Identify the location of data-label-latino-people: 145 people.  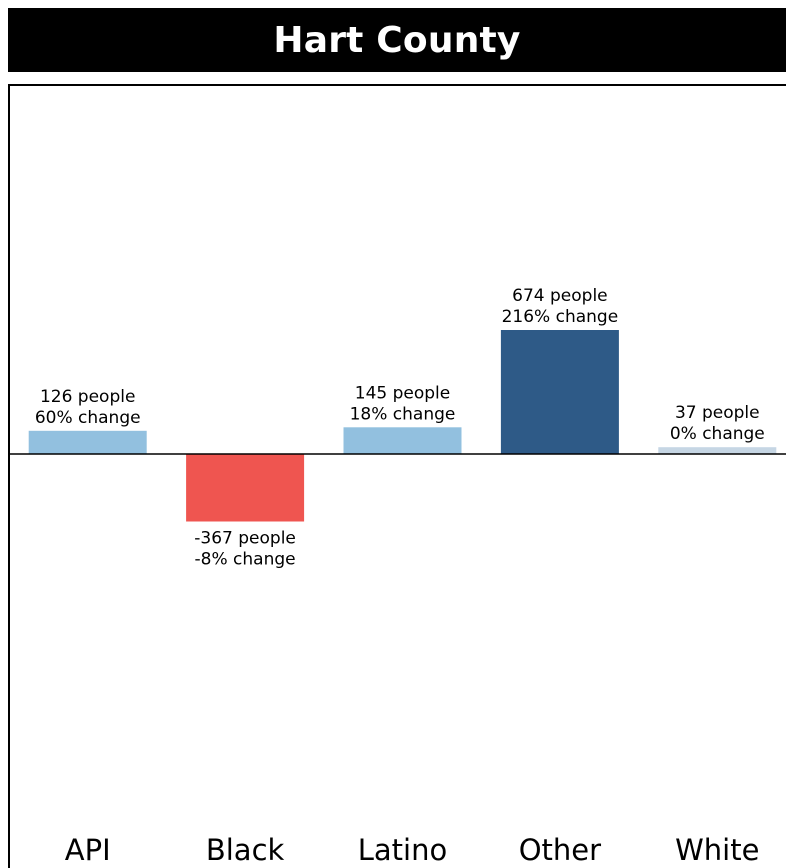
(402, 393).